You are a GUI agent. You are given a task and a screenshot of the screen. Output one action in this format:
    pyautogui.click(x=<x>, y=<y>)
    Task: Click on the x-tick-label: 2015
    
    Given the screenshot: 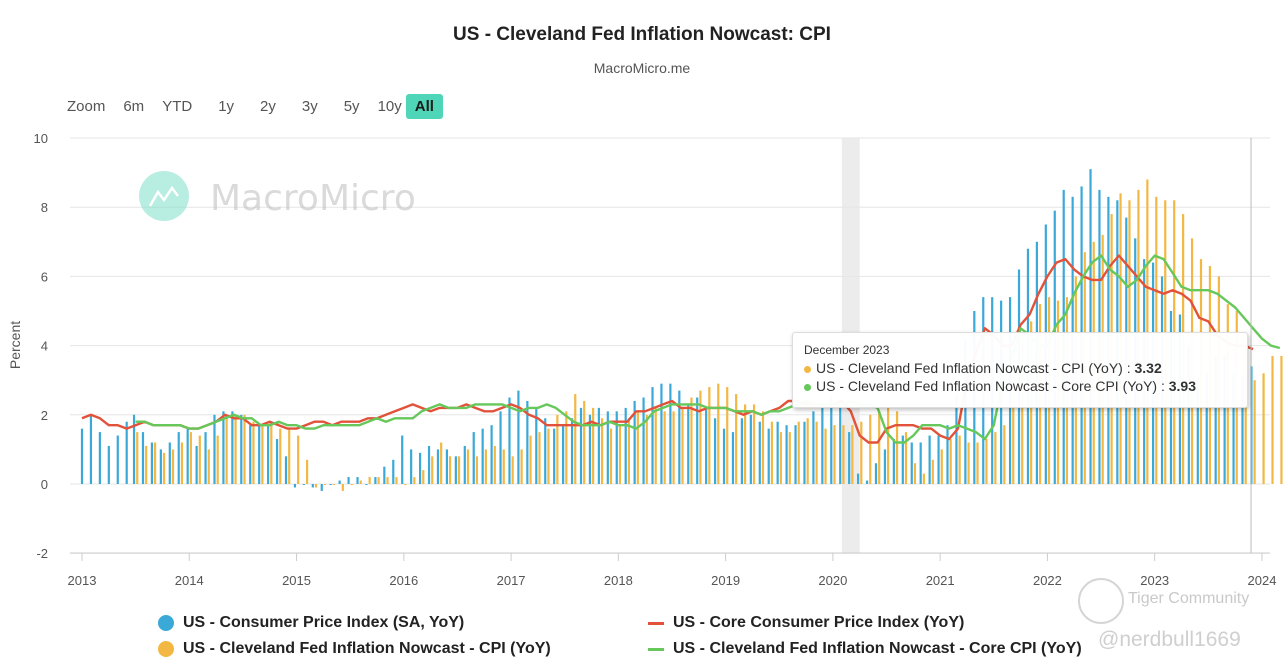 What is the action you would take?
    pyautogui.click(x=296, y=580)
    